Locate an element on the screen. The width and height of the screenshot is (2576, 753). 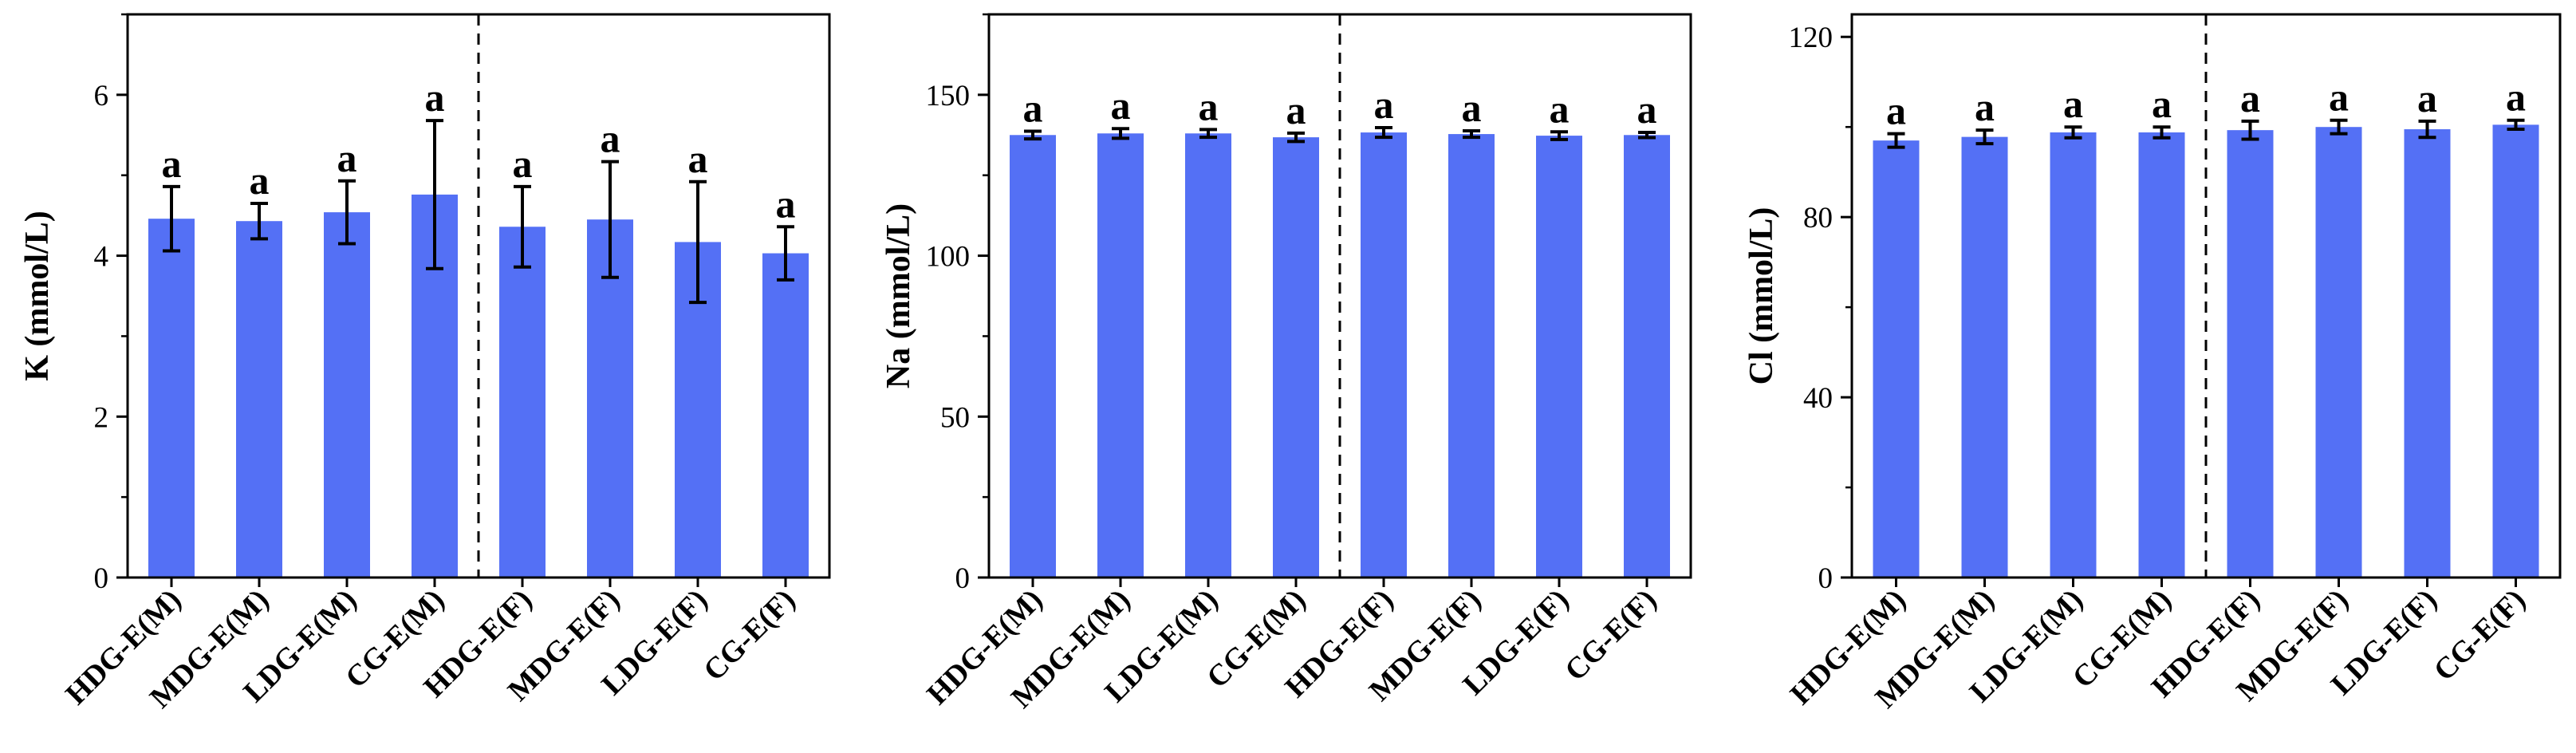
y-axis-title: Na (mmol/L) is located at coordinates (898, 295).